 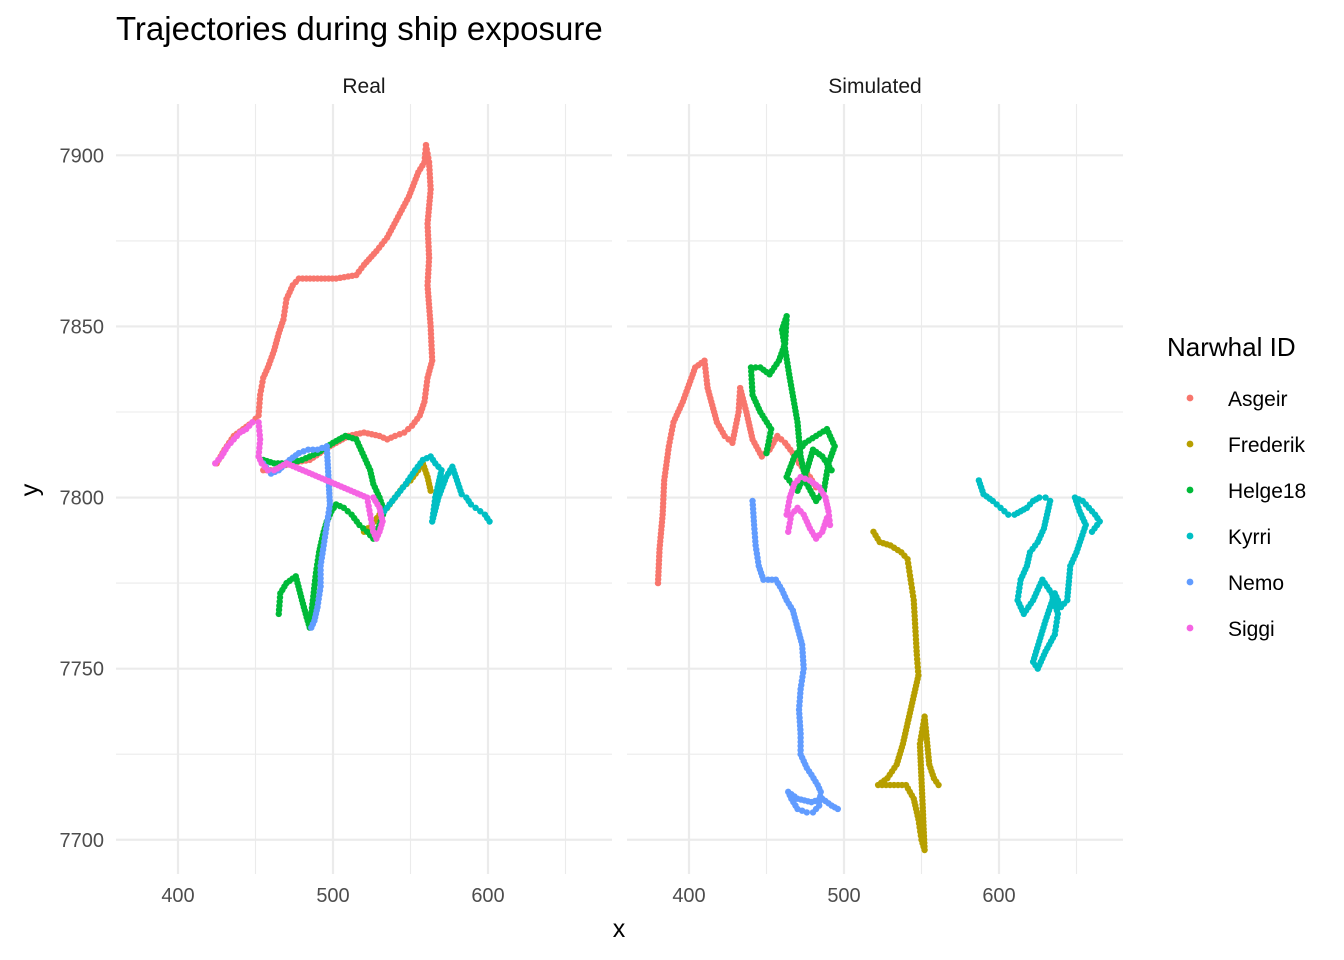 I want to click on legend-title: Narwhal ID, so click(x=1231, y=347).